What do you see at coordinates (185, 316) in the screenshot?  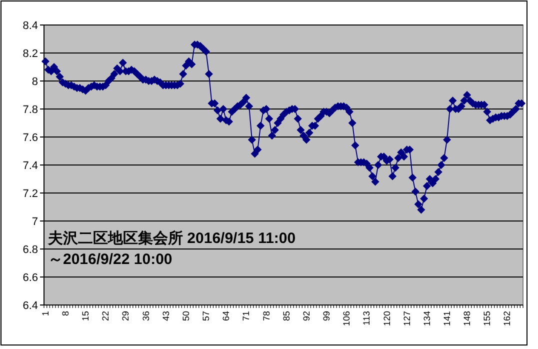 I see `x-tick-label: 50` at bounding box center [185, 316].